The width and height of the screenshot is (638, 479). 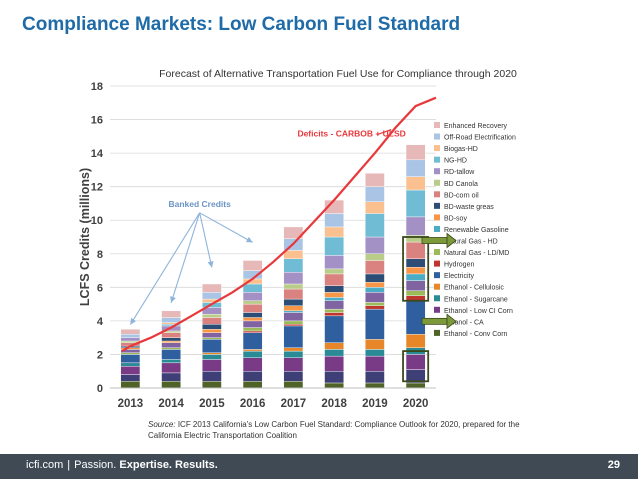 I want to click on legend-label: BD Canola, so click(x=461, y=184).